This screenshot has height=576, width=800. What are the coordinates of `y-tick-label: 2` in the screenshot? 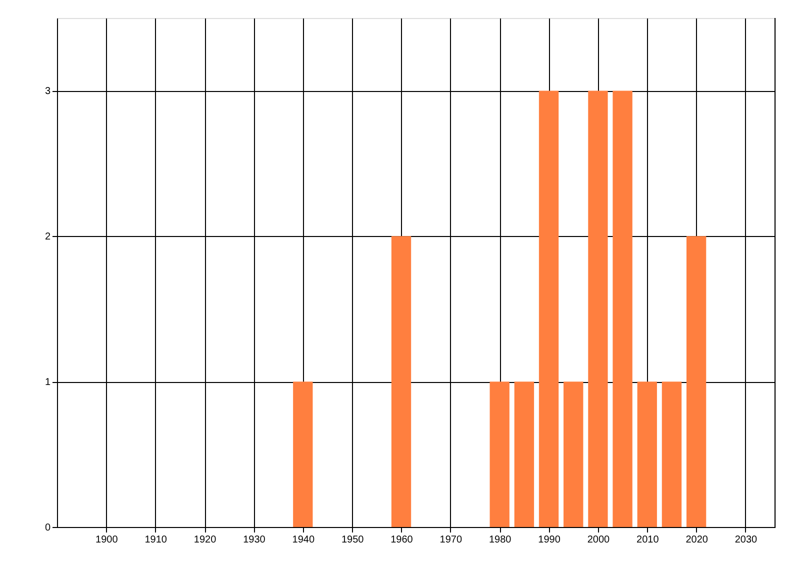 It's located at (47, 237).